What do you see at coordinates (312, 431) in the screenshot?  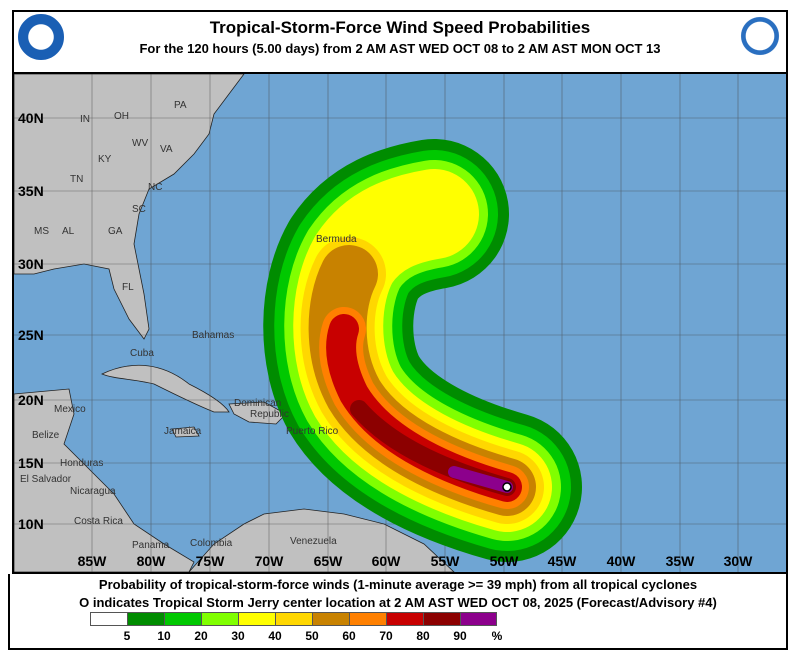 I see `place-label-puerto_rico: Puerto Rico` at bounding box center [312, 431].